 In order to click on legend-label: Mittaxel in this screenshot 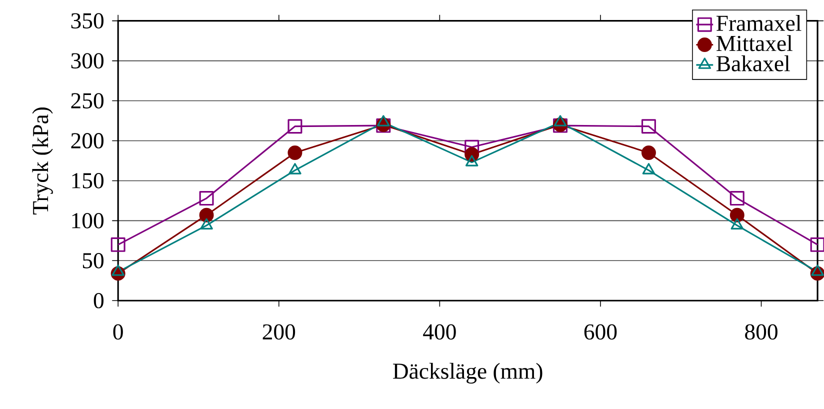, I will do `click(754, 43)`.